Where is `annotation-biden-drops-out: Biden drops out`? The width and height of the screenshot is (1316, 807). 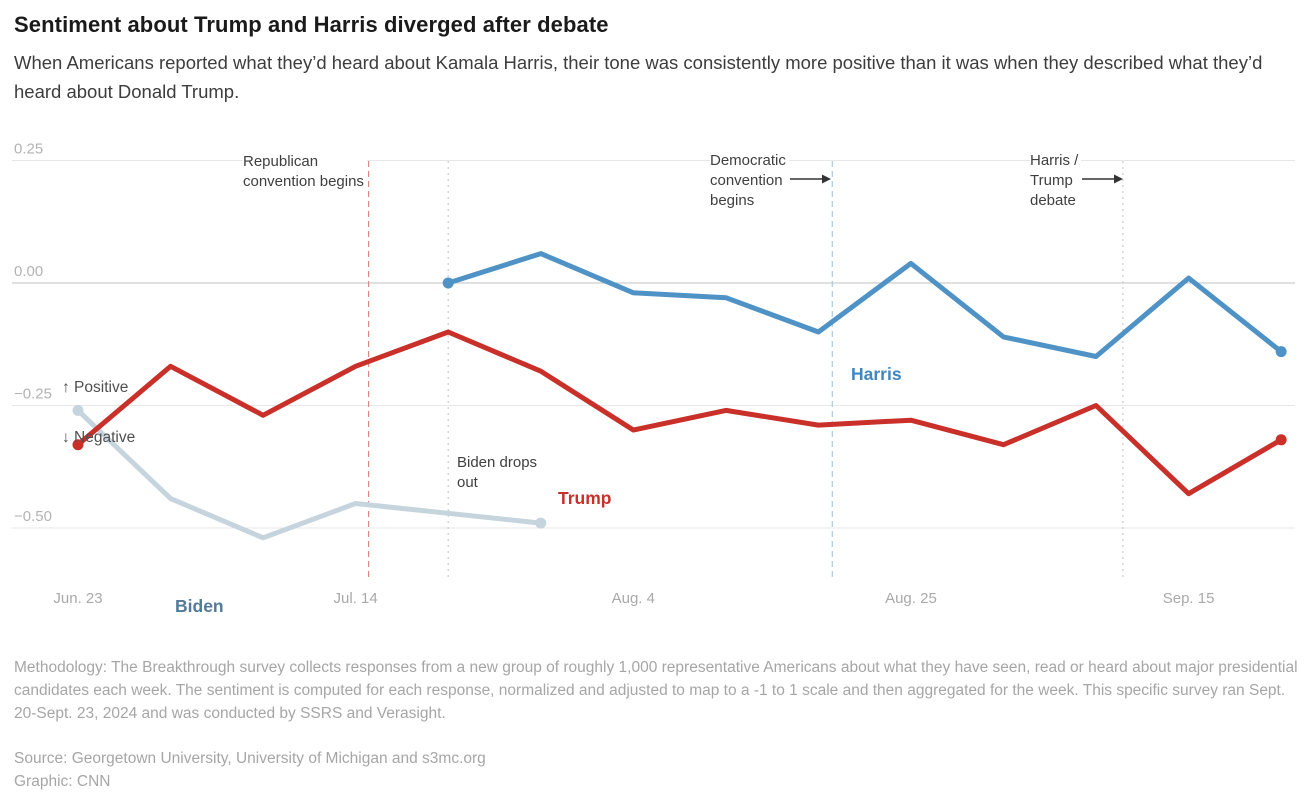 annotation-biden-drops-out: Biden drops out is located at coordinates (499, 473).